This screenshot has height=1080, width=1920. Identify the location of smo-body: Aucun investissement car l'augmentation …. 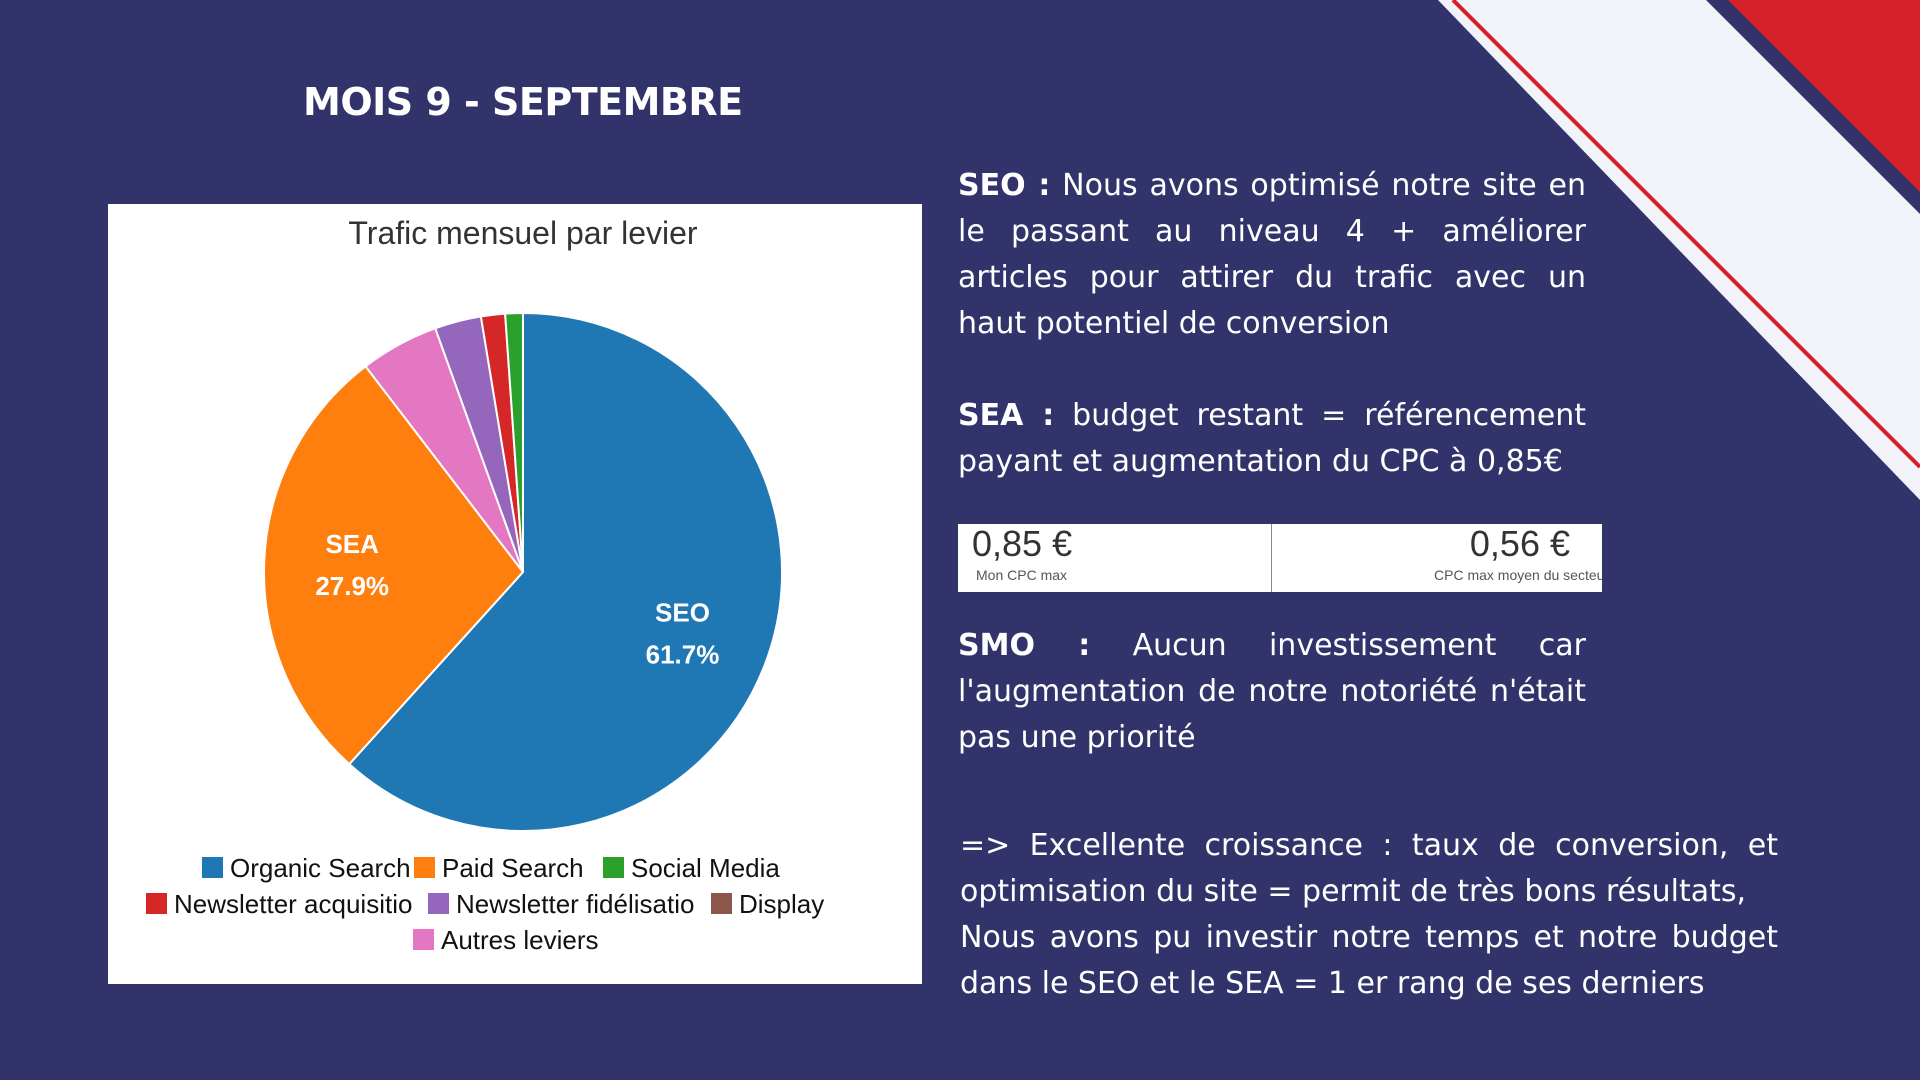
(1272, 691).